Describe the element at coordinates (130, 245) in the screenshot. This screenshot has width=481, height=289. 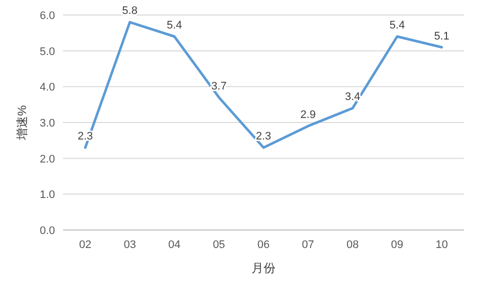
I see `x-tick-label: 03` at that location.